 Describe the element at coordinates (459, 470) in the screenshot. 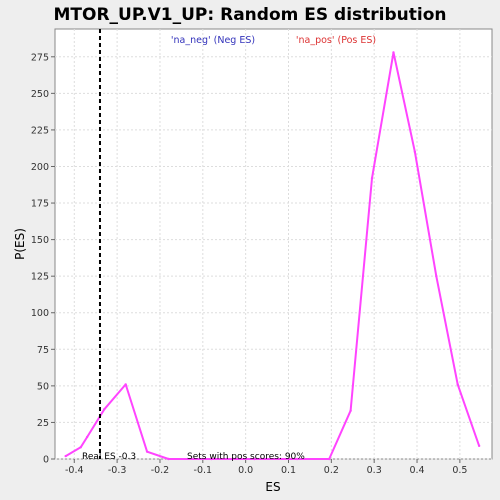

I see `x-tick-label: 0.5` at that location.